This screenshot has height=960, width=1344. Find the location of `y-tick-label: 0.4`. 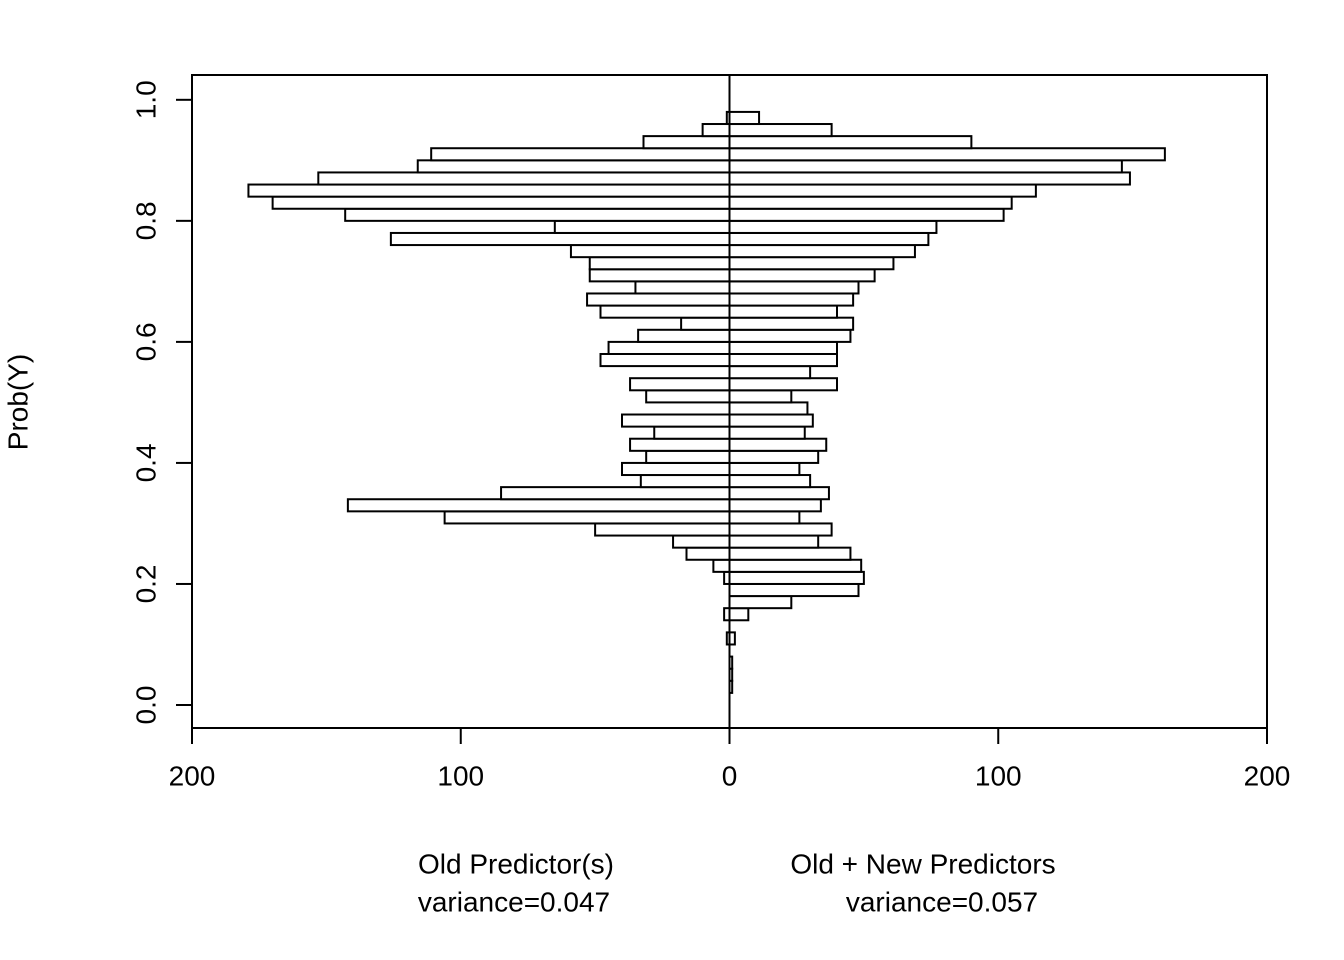

y-tick-label: 0.4 is located at coordinates (145, 462).